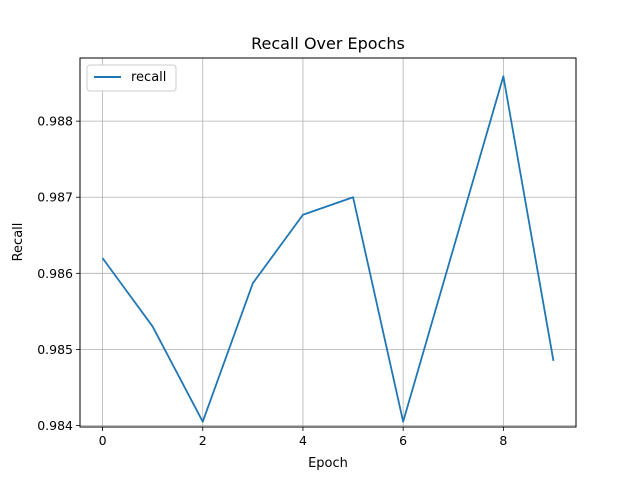 The width and height of the screenshot is (640, 480). I want to click on x-tick-label: 8, so click(503, 440).